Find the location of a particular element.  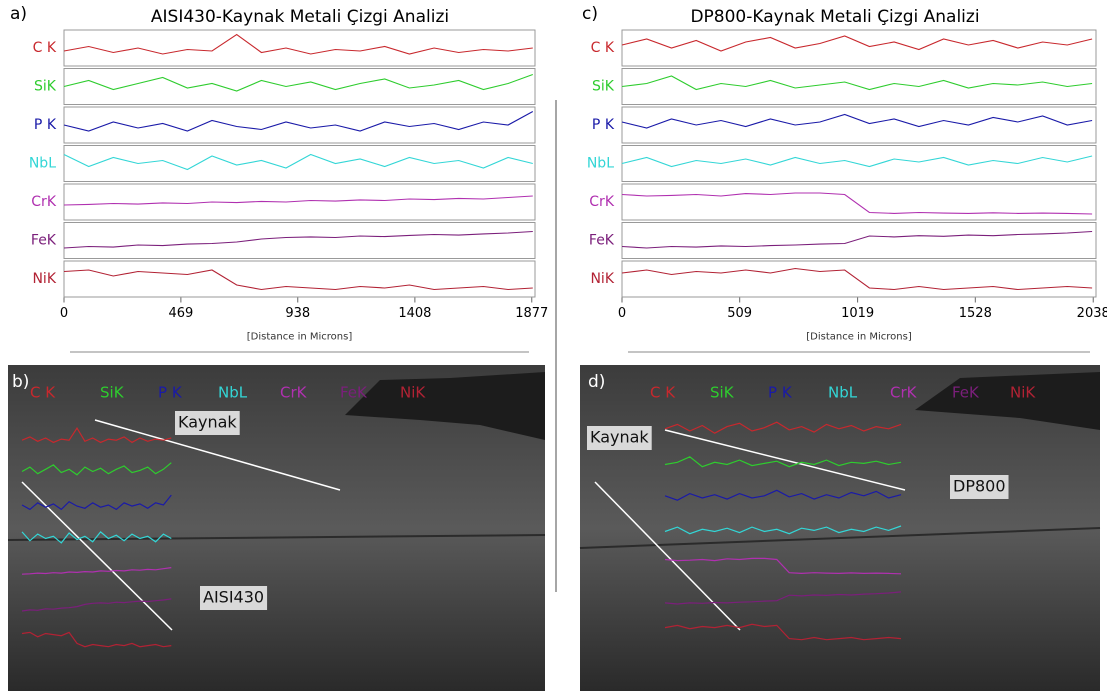

legend-entry: CrK is located at coordinates (294, 393).